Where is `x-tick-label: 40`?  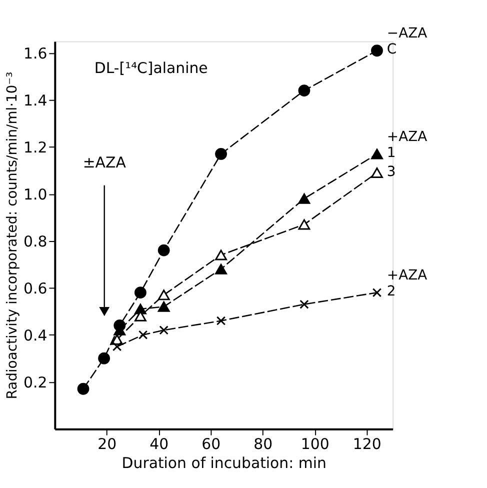
x-tick-label: 40 is located at coordinates (159, 444).